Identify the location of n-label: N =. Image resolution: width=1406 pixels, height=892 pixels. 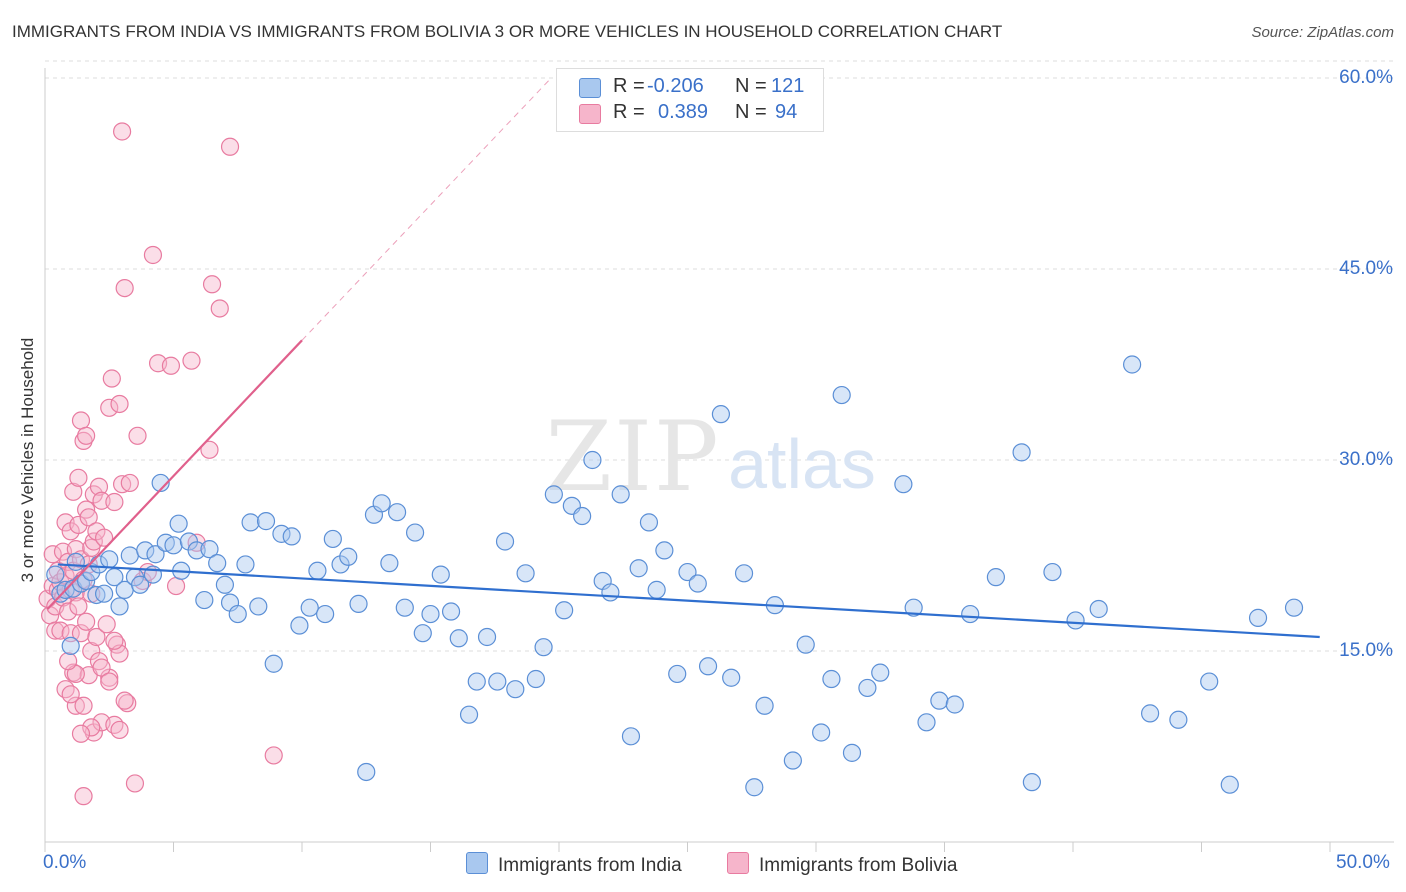
(751, 112).